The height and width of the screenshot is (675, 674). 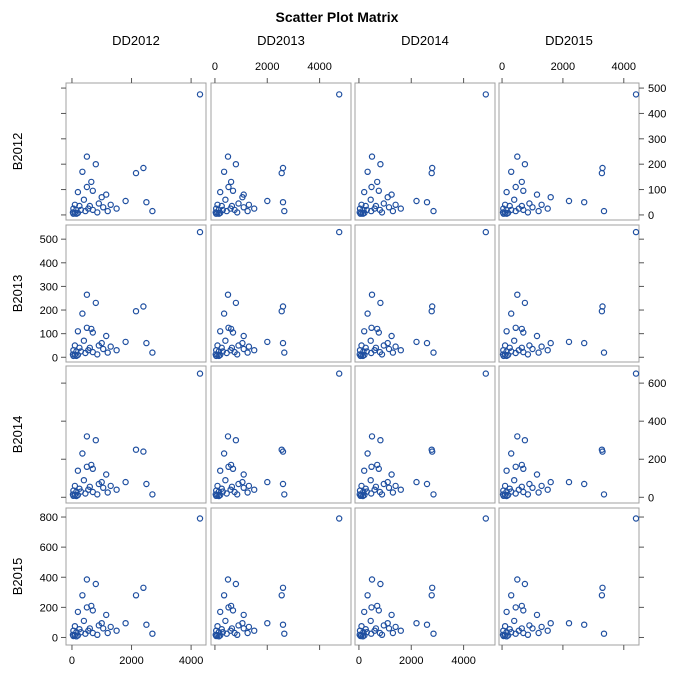 I want to click on x-axis-dd2015: 0 2000 4000, so click(x=567, y=72).